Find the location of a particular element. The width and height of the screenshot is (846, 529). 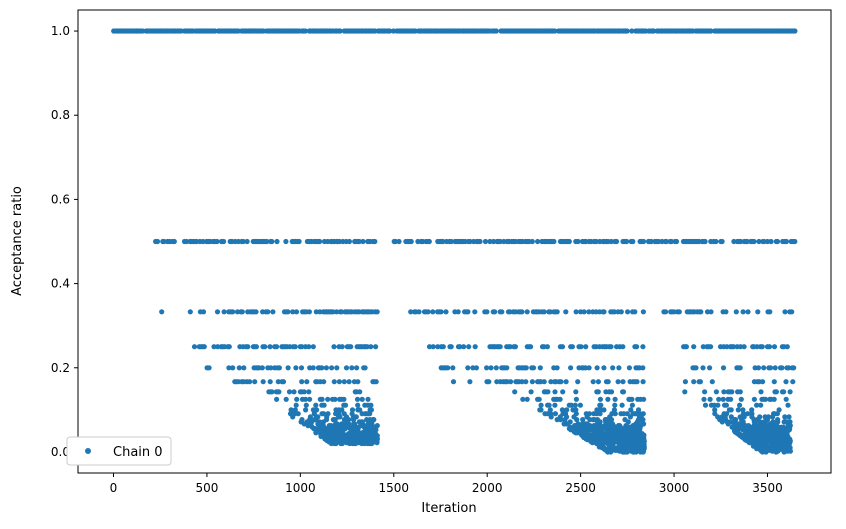

legend-entry-chain-0: Chain 0 is located at coordinates (138, 452).